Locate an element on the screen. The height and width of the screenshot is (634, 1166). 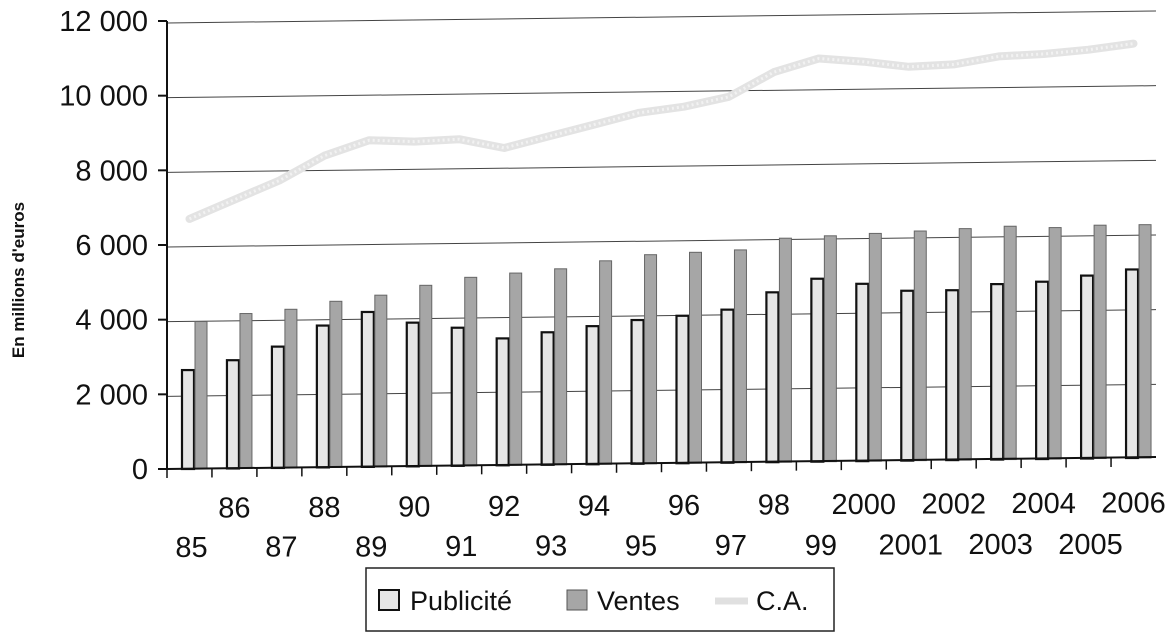
x-tick-label: 92 is located at coordinates (504, 507).